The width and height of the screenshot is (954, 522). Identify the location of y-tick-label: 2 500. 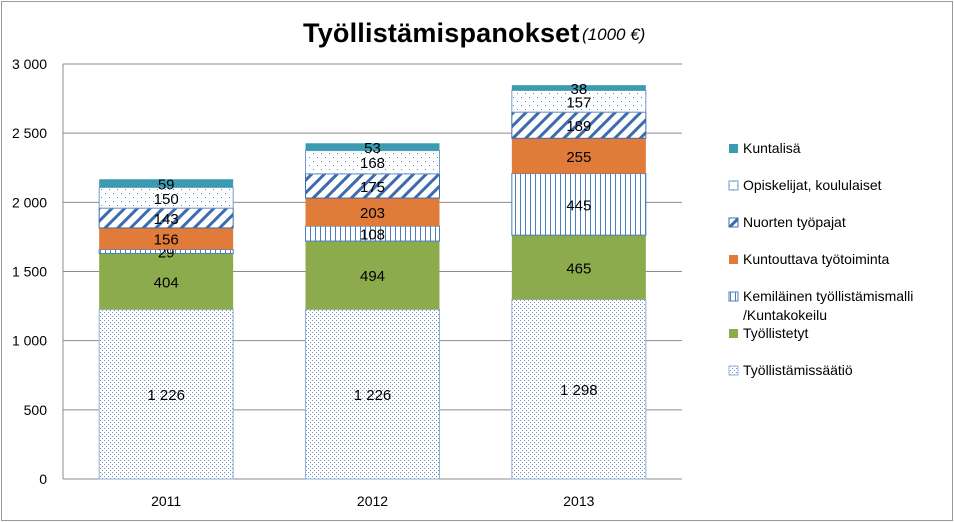
(29, 133).